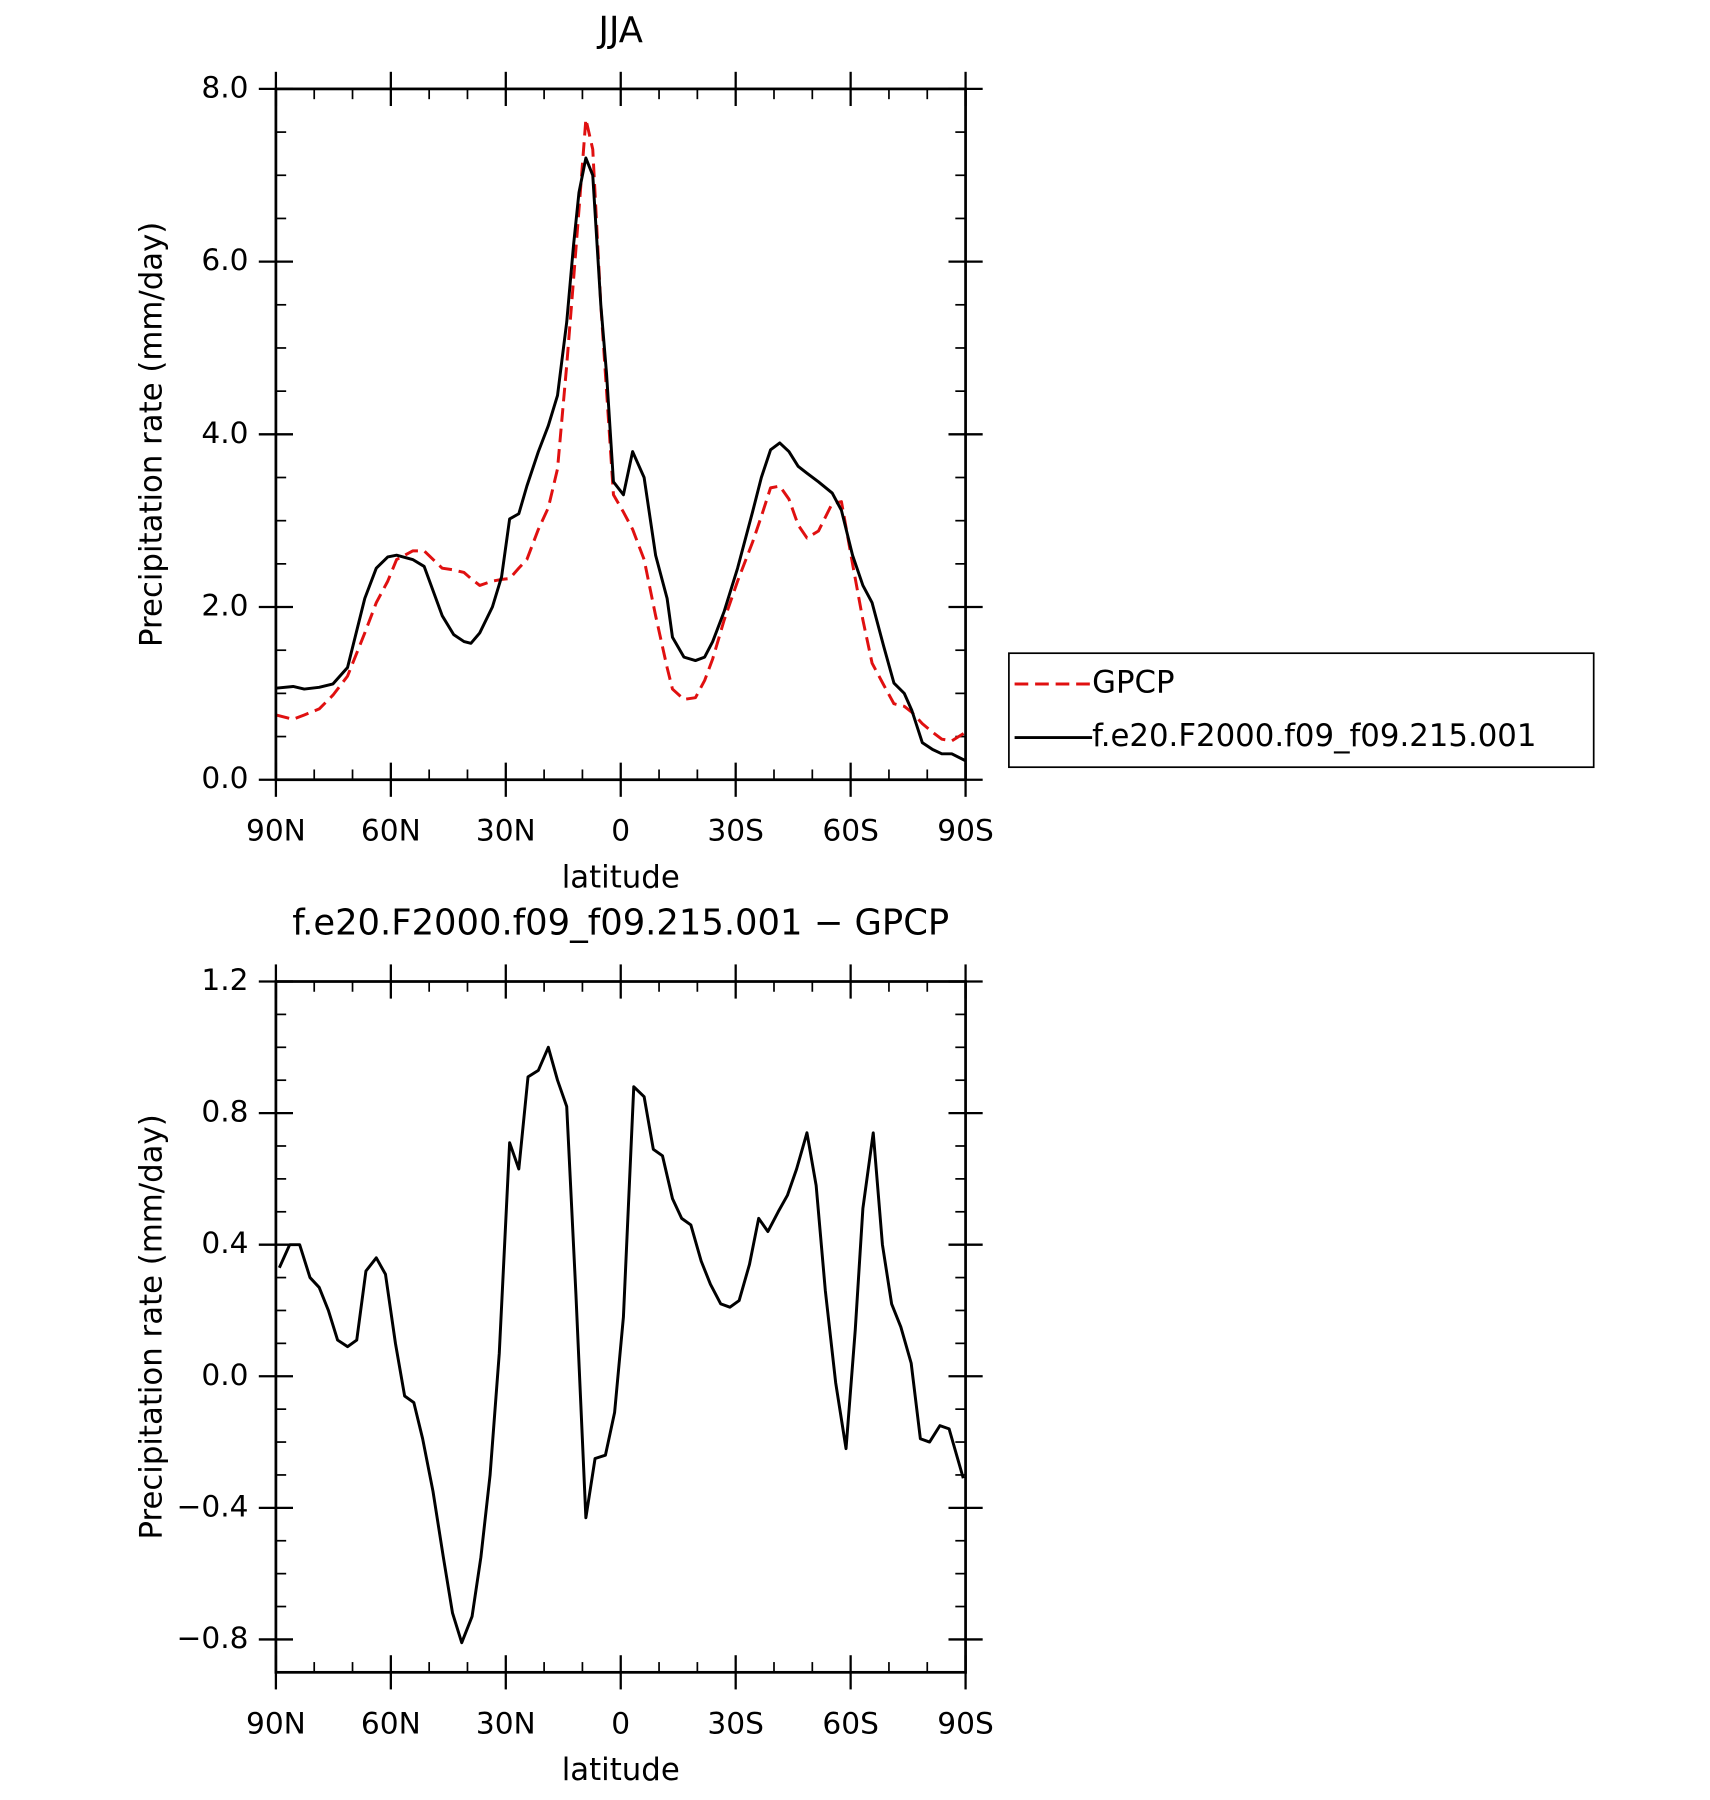 The width and height of the screenshot is (1710, 1800). What do you see at coordinates (1301, 710) in the screenshot?
I see `legend-box` at bounding box center [1301, 710].